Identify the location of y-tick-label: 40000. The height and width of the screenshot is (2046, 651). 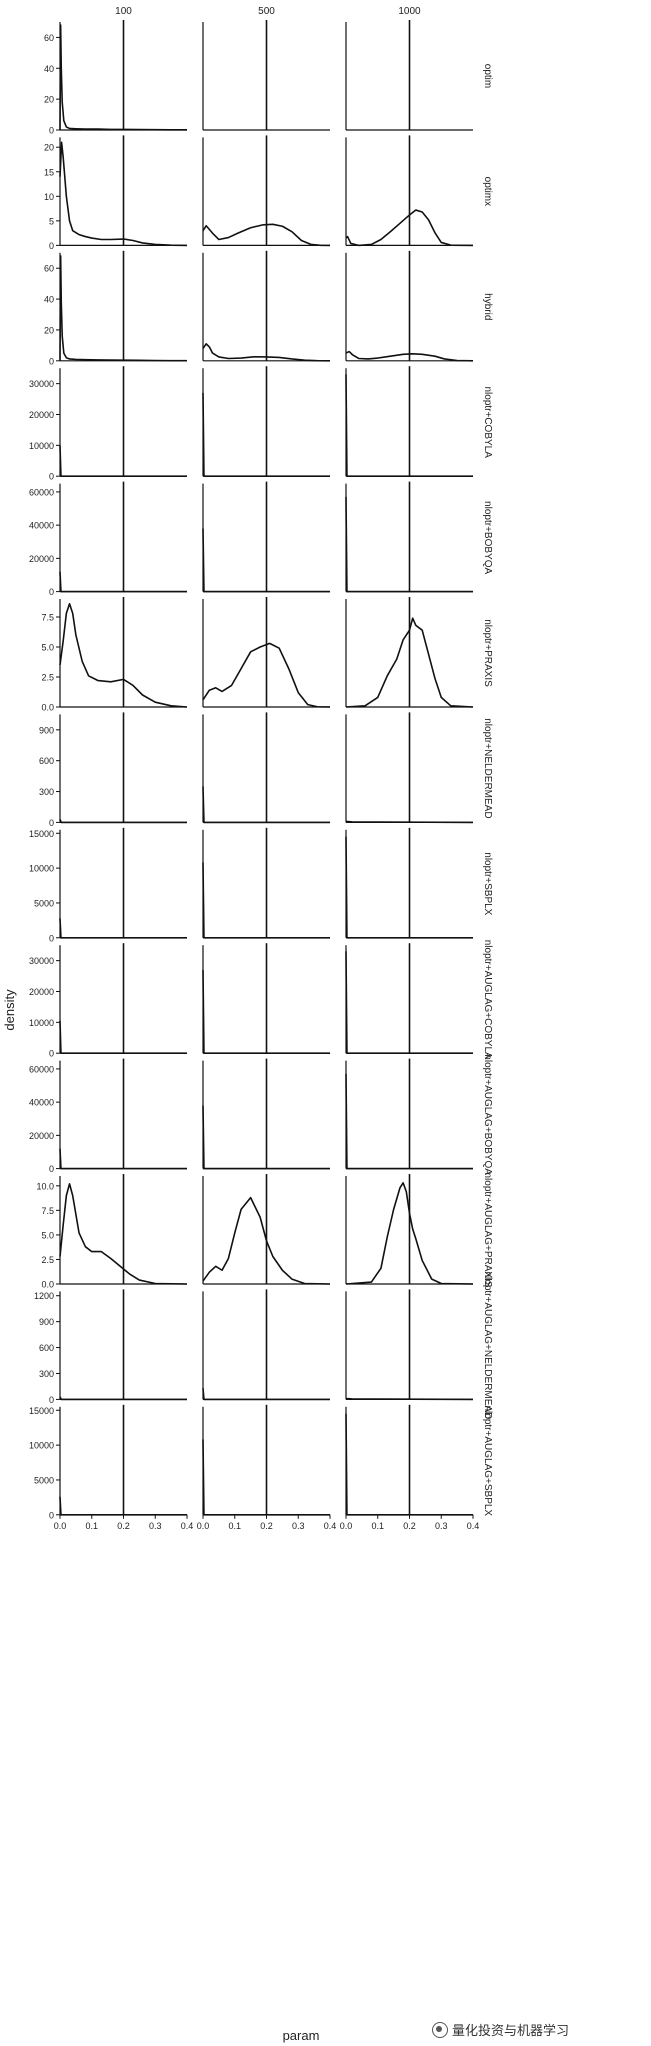
(41, 526).